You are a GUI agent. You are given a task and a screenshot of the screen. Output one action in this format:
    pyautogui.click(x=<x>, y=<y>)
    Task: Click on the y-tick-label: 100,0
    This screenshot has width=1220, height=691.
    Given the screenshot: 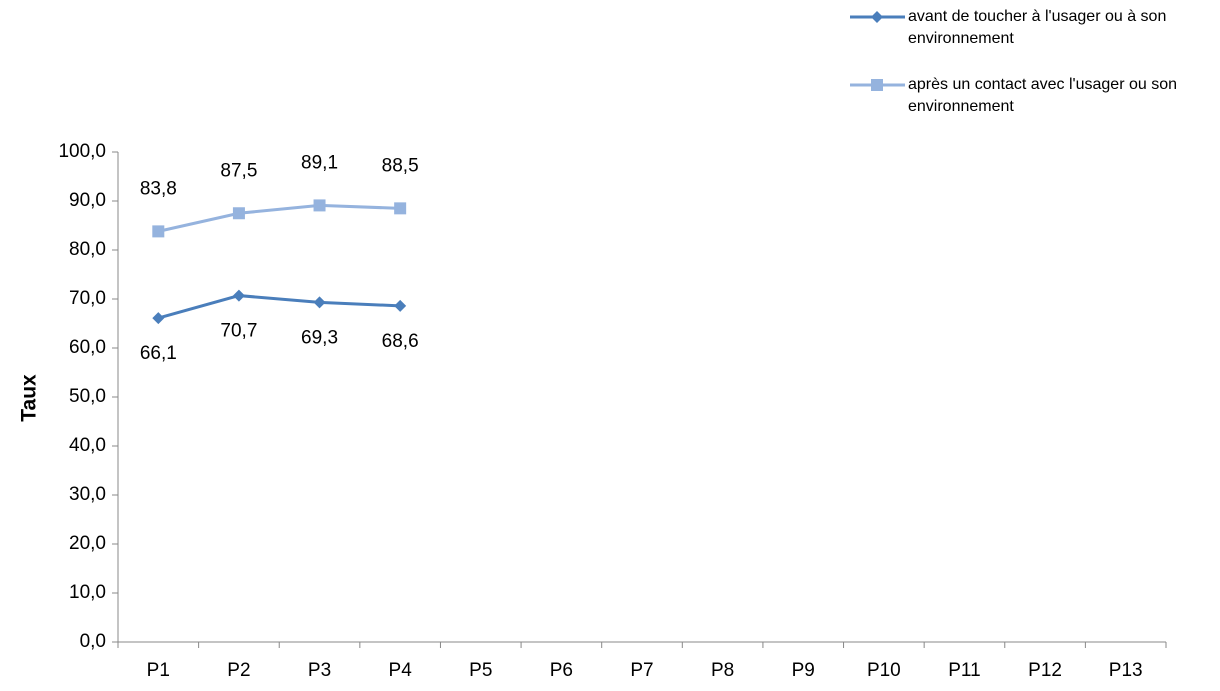 What is the action you would take?
    pyautogui.click(x=82, y=151)
    